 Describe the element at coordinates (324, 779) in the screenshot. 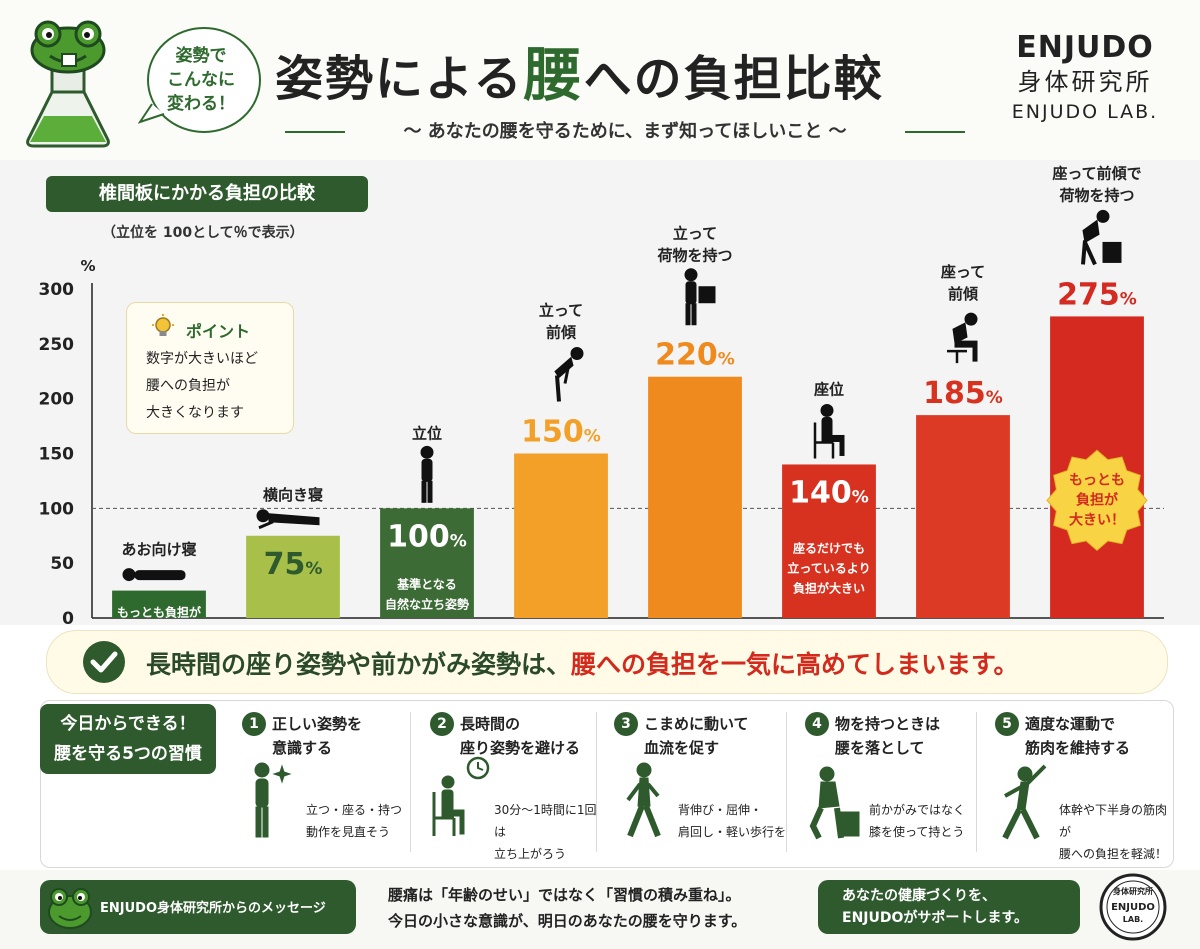

I see `habit-item: 1 正しい姿勢を 意識する 立つ・座る・持つ 動作を見直そう` at that location.